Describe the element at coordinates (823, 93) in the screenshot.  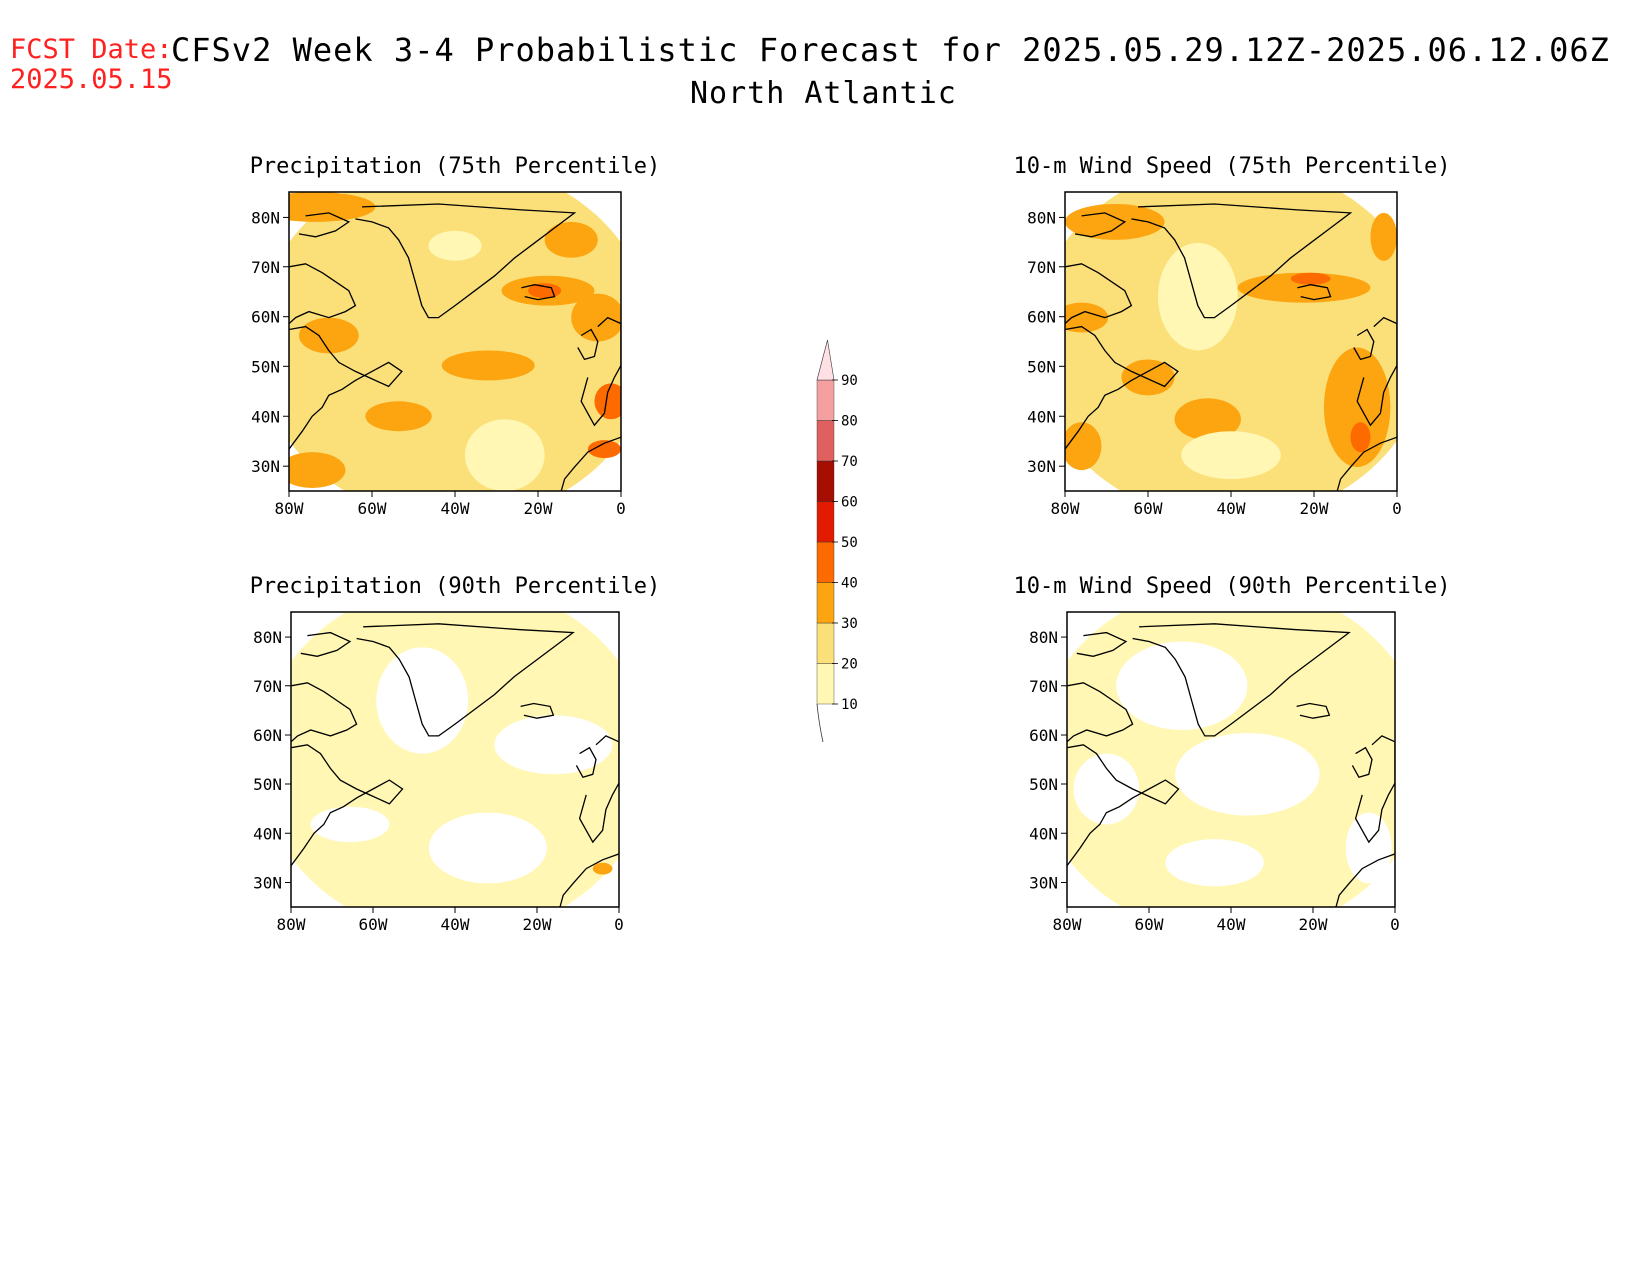
I see `region-title: North Atlantic` at that location.